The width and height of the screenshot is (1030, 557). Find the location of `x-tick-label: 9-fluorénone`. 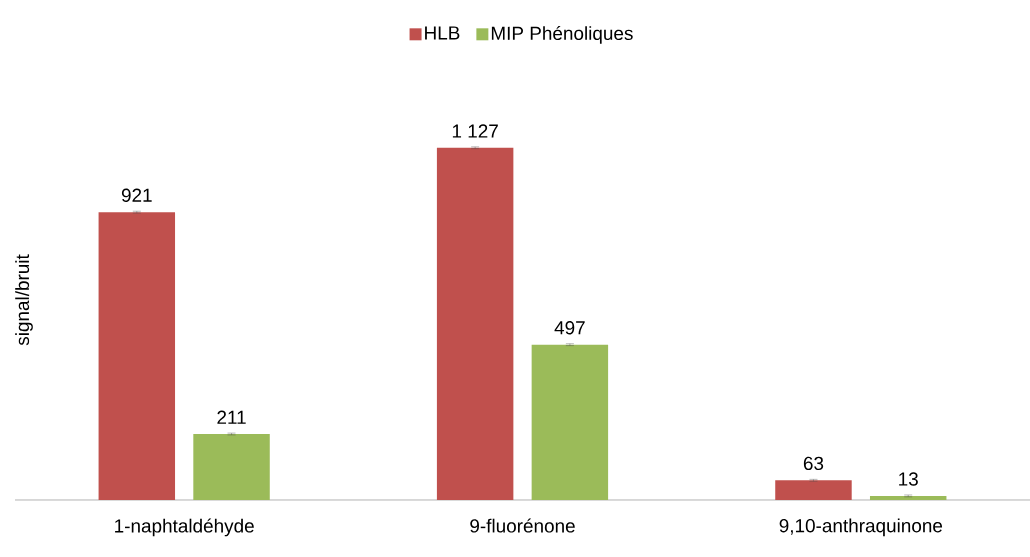

x-tick-label: 9-fluorénone is located at coordinates (522, 525).